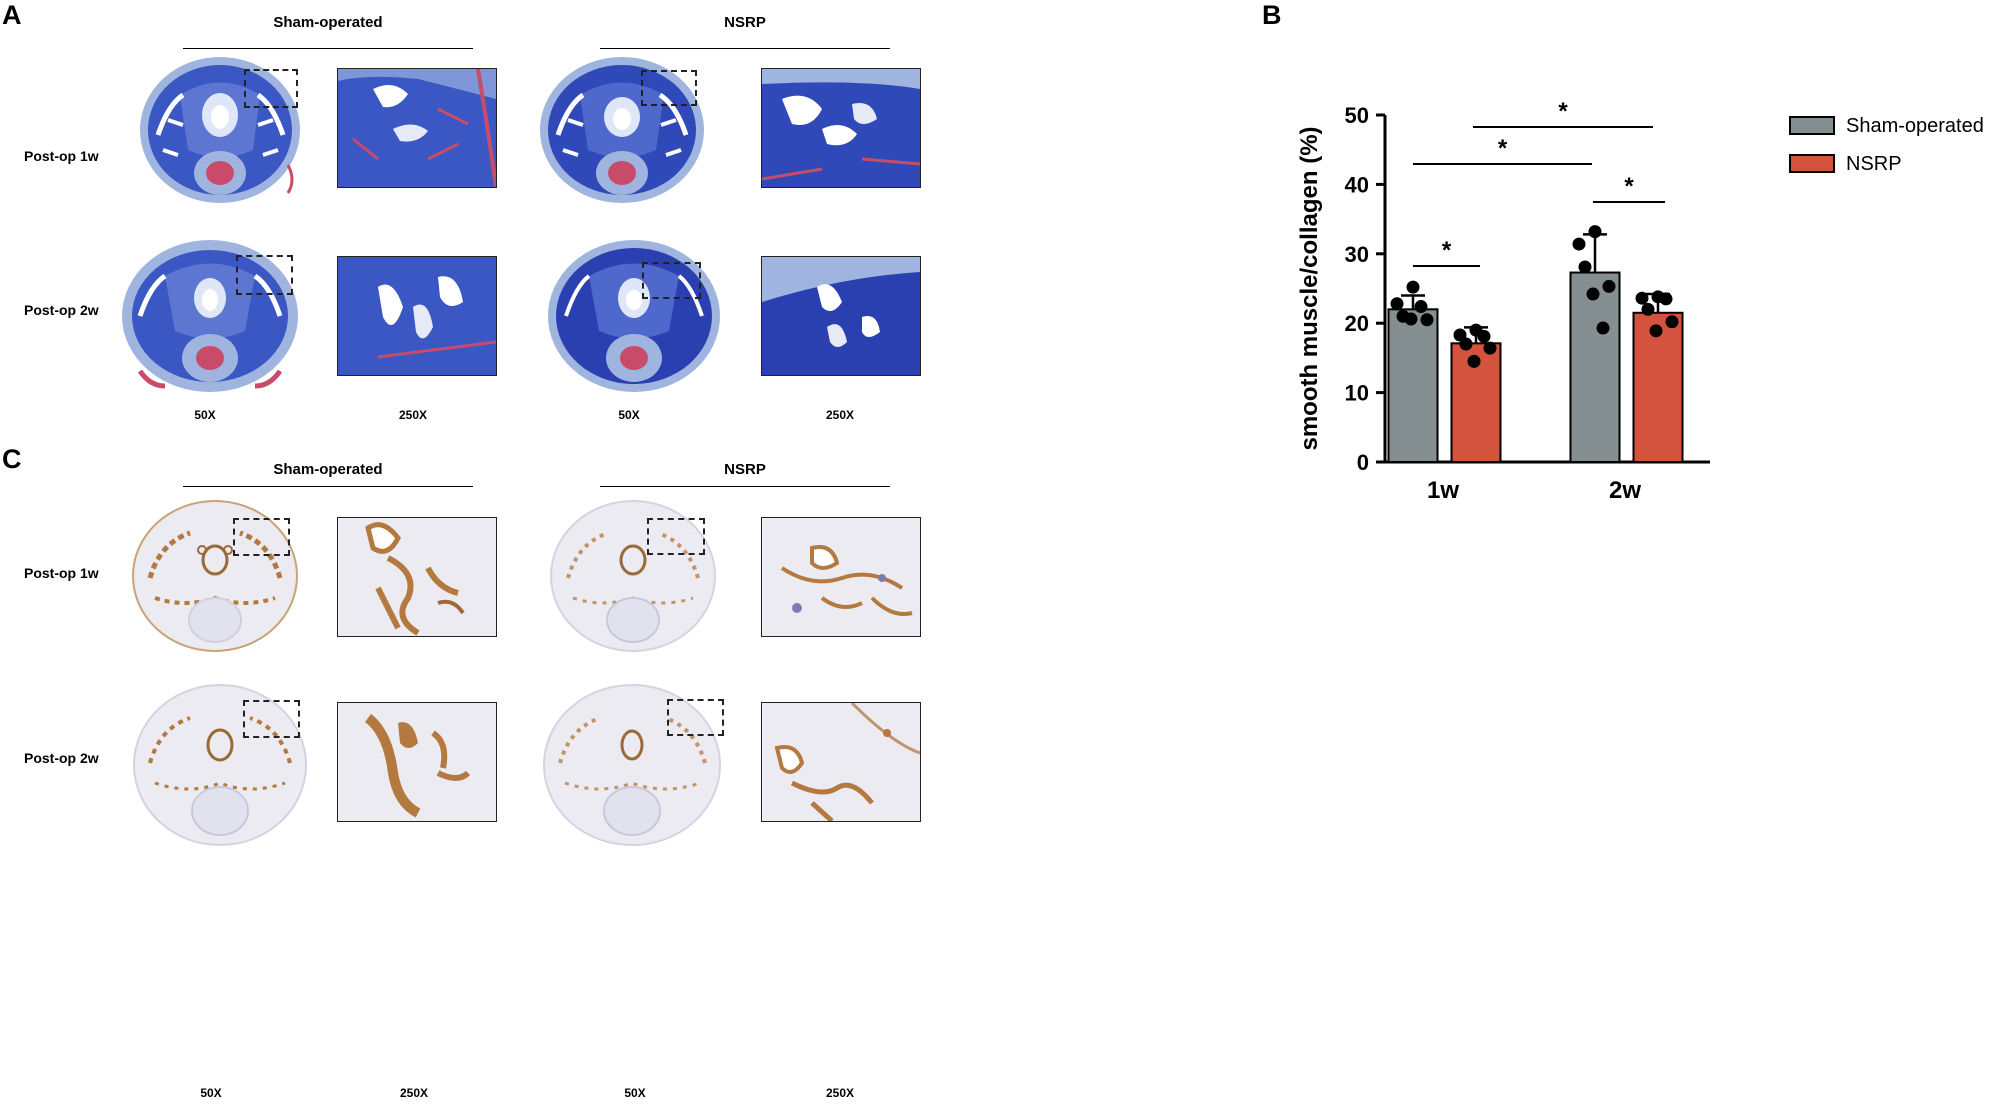 Image resolution: width=2000 pixels, height=1107 pixels. Describe the element at coordinates (328, 22) in the screenshot. I see `panel-a-group-title-sham: Sham-operated` at that location.